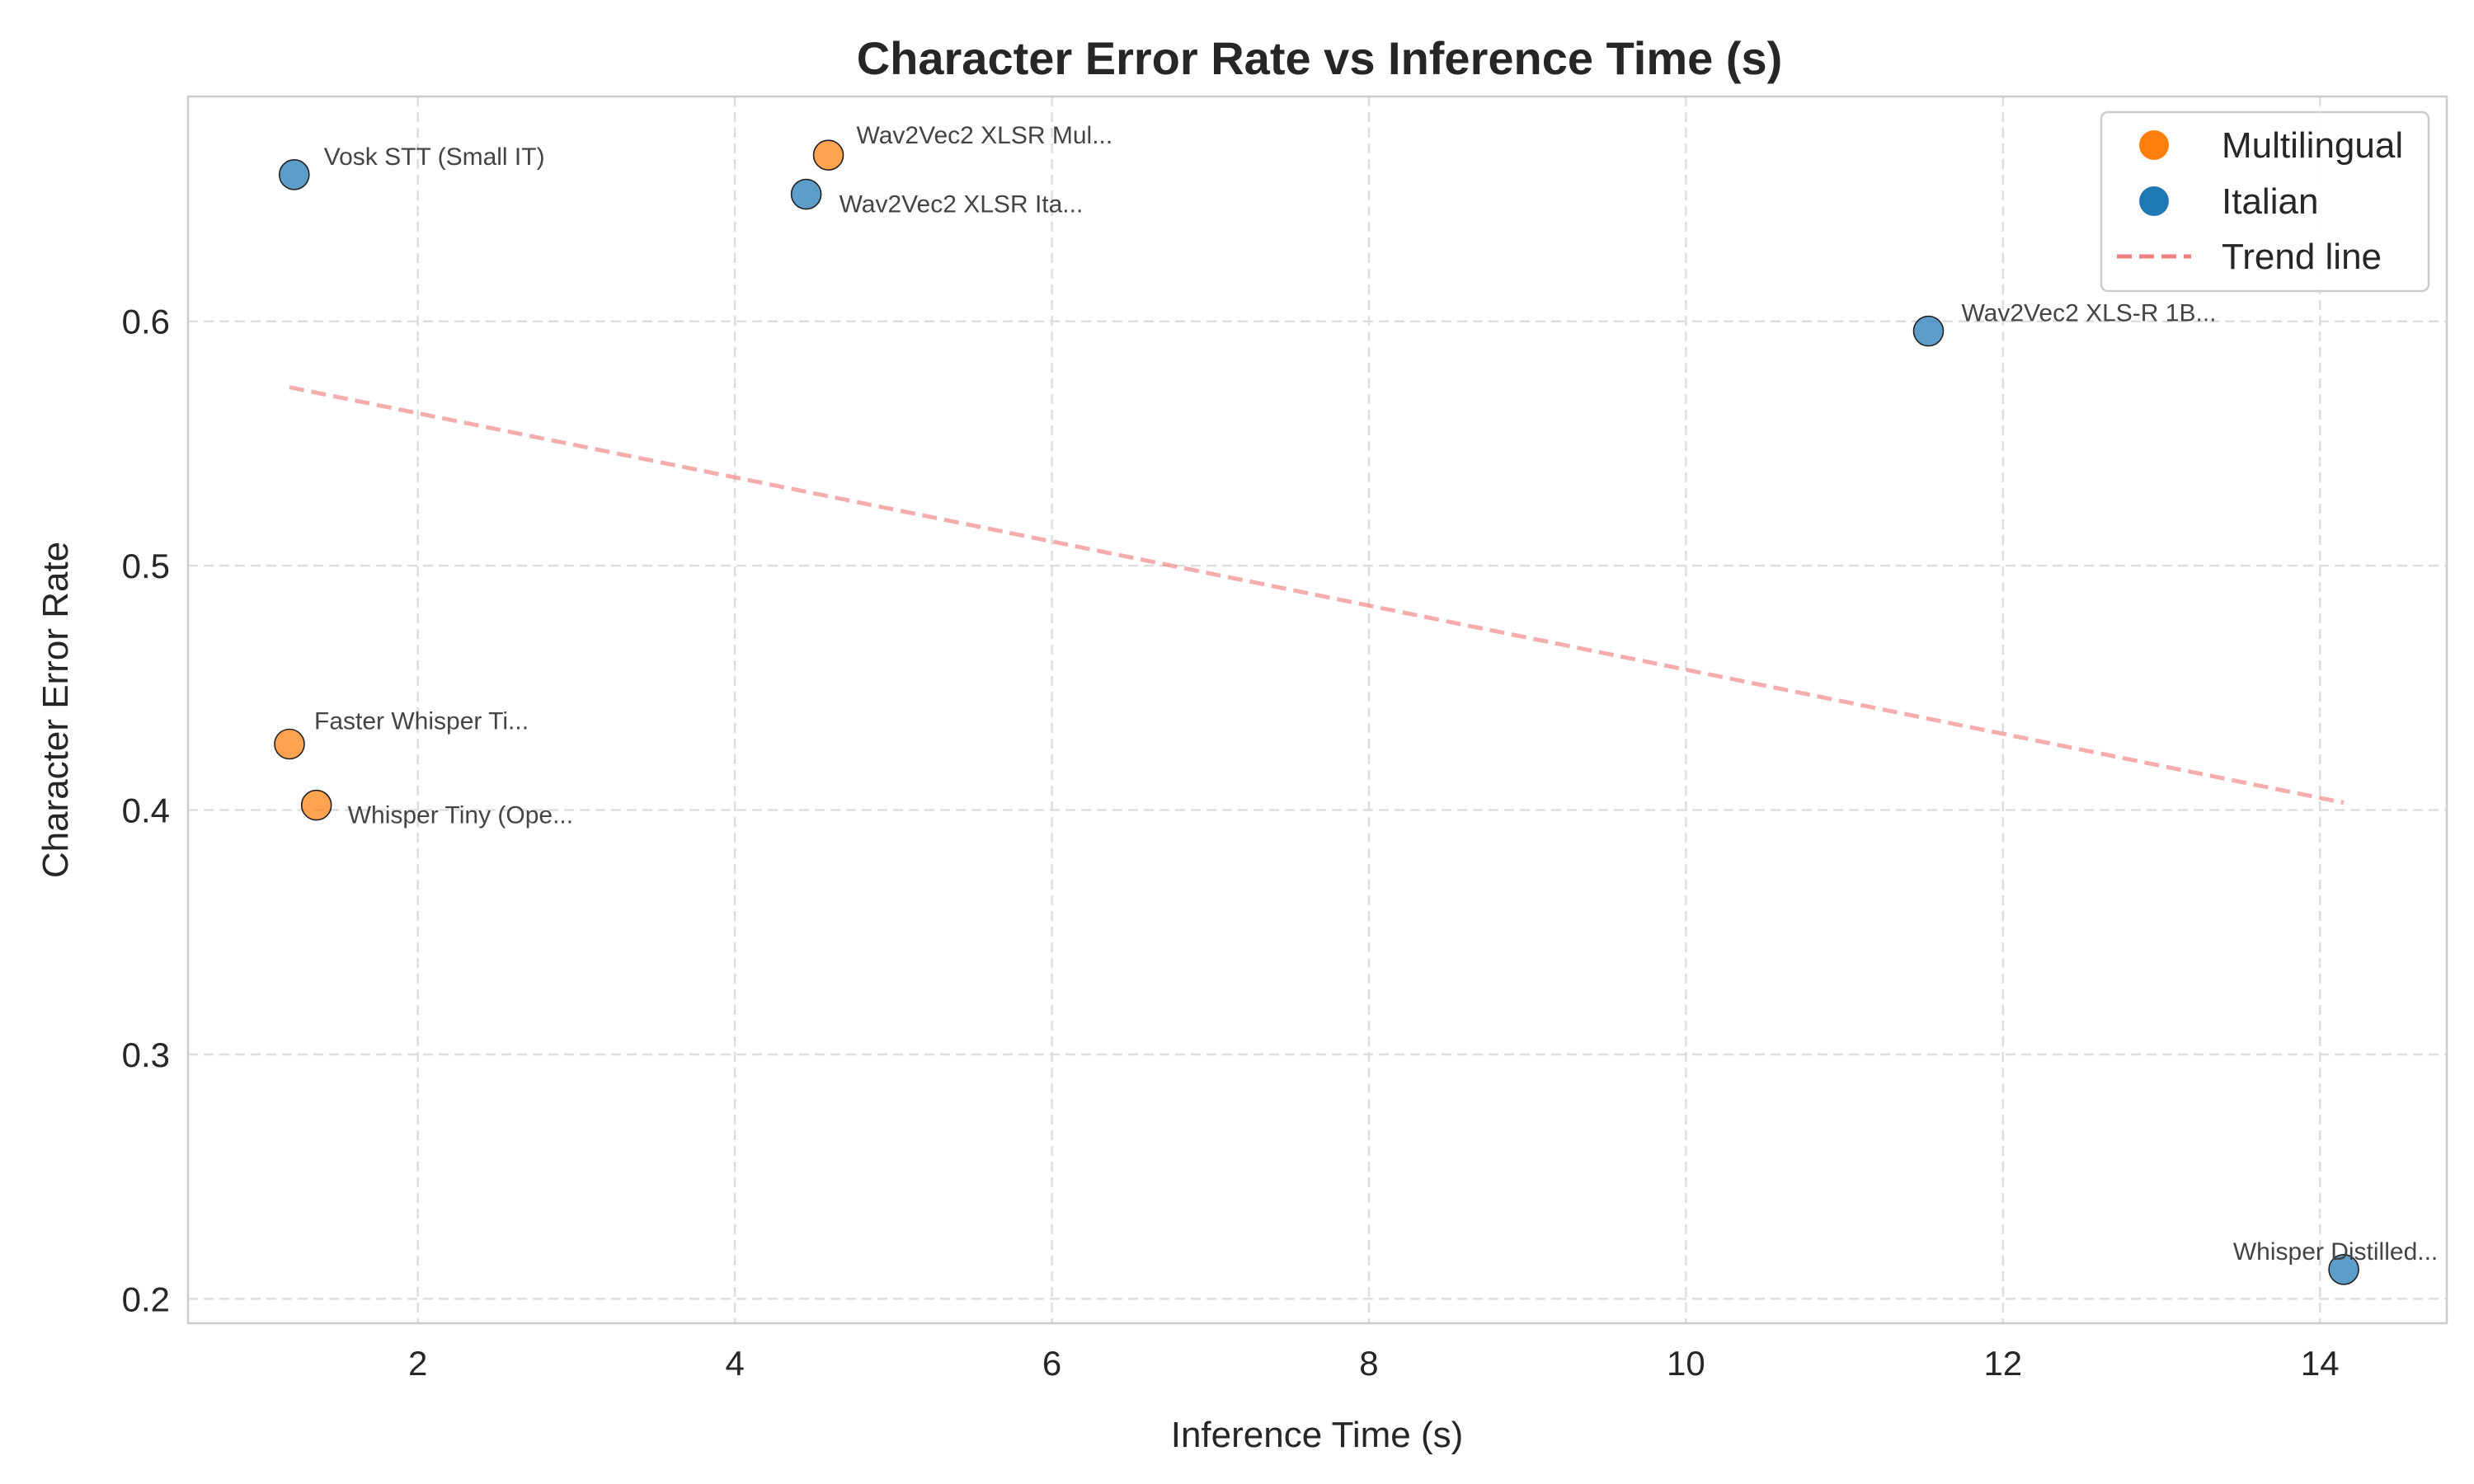  What do you see at coordinates (2343, 1269) in the screenshot?
I see `data-point-whisper-distilled` at bounding box center [2343, 1269].